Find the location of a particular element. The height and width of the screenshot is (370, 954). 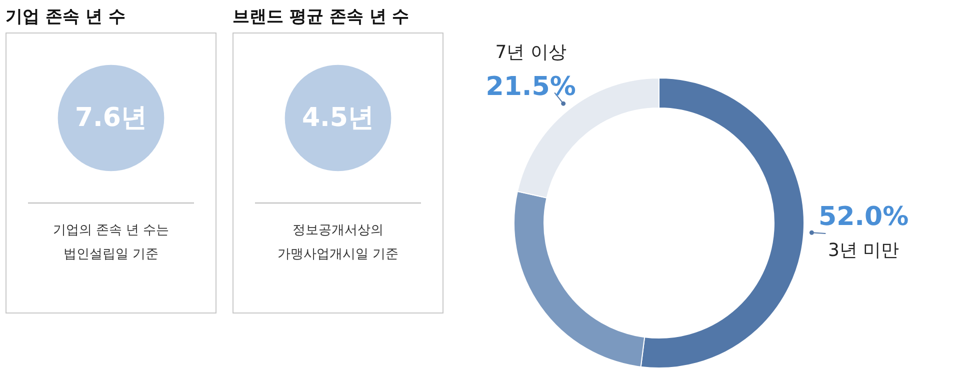

text: 정보공개서상의 is located at coordinates (338, 230).